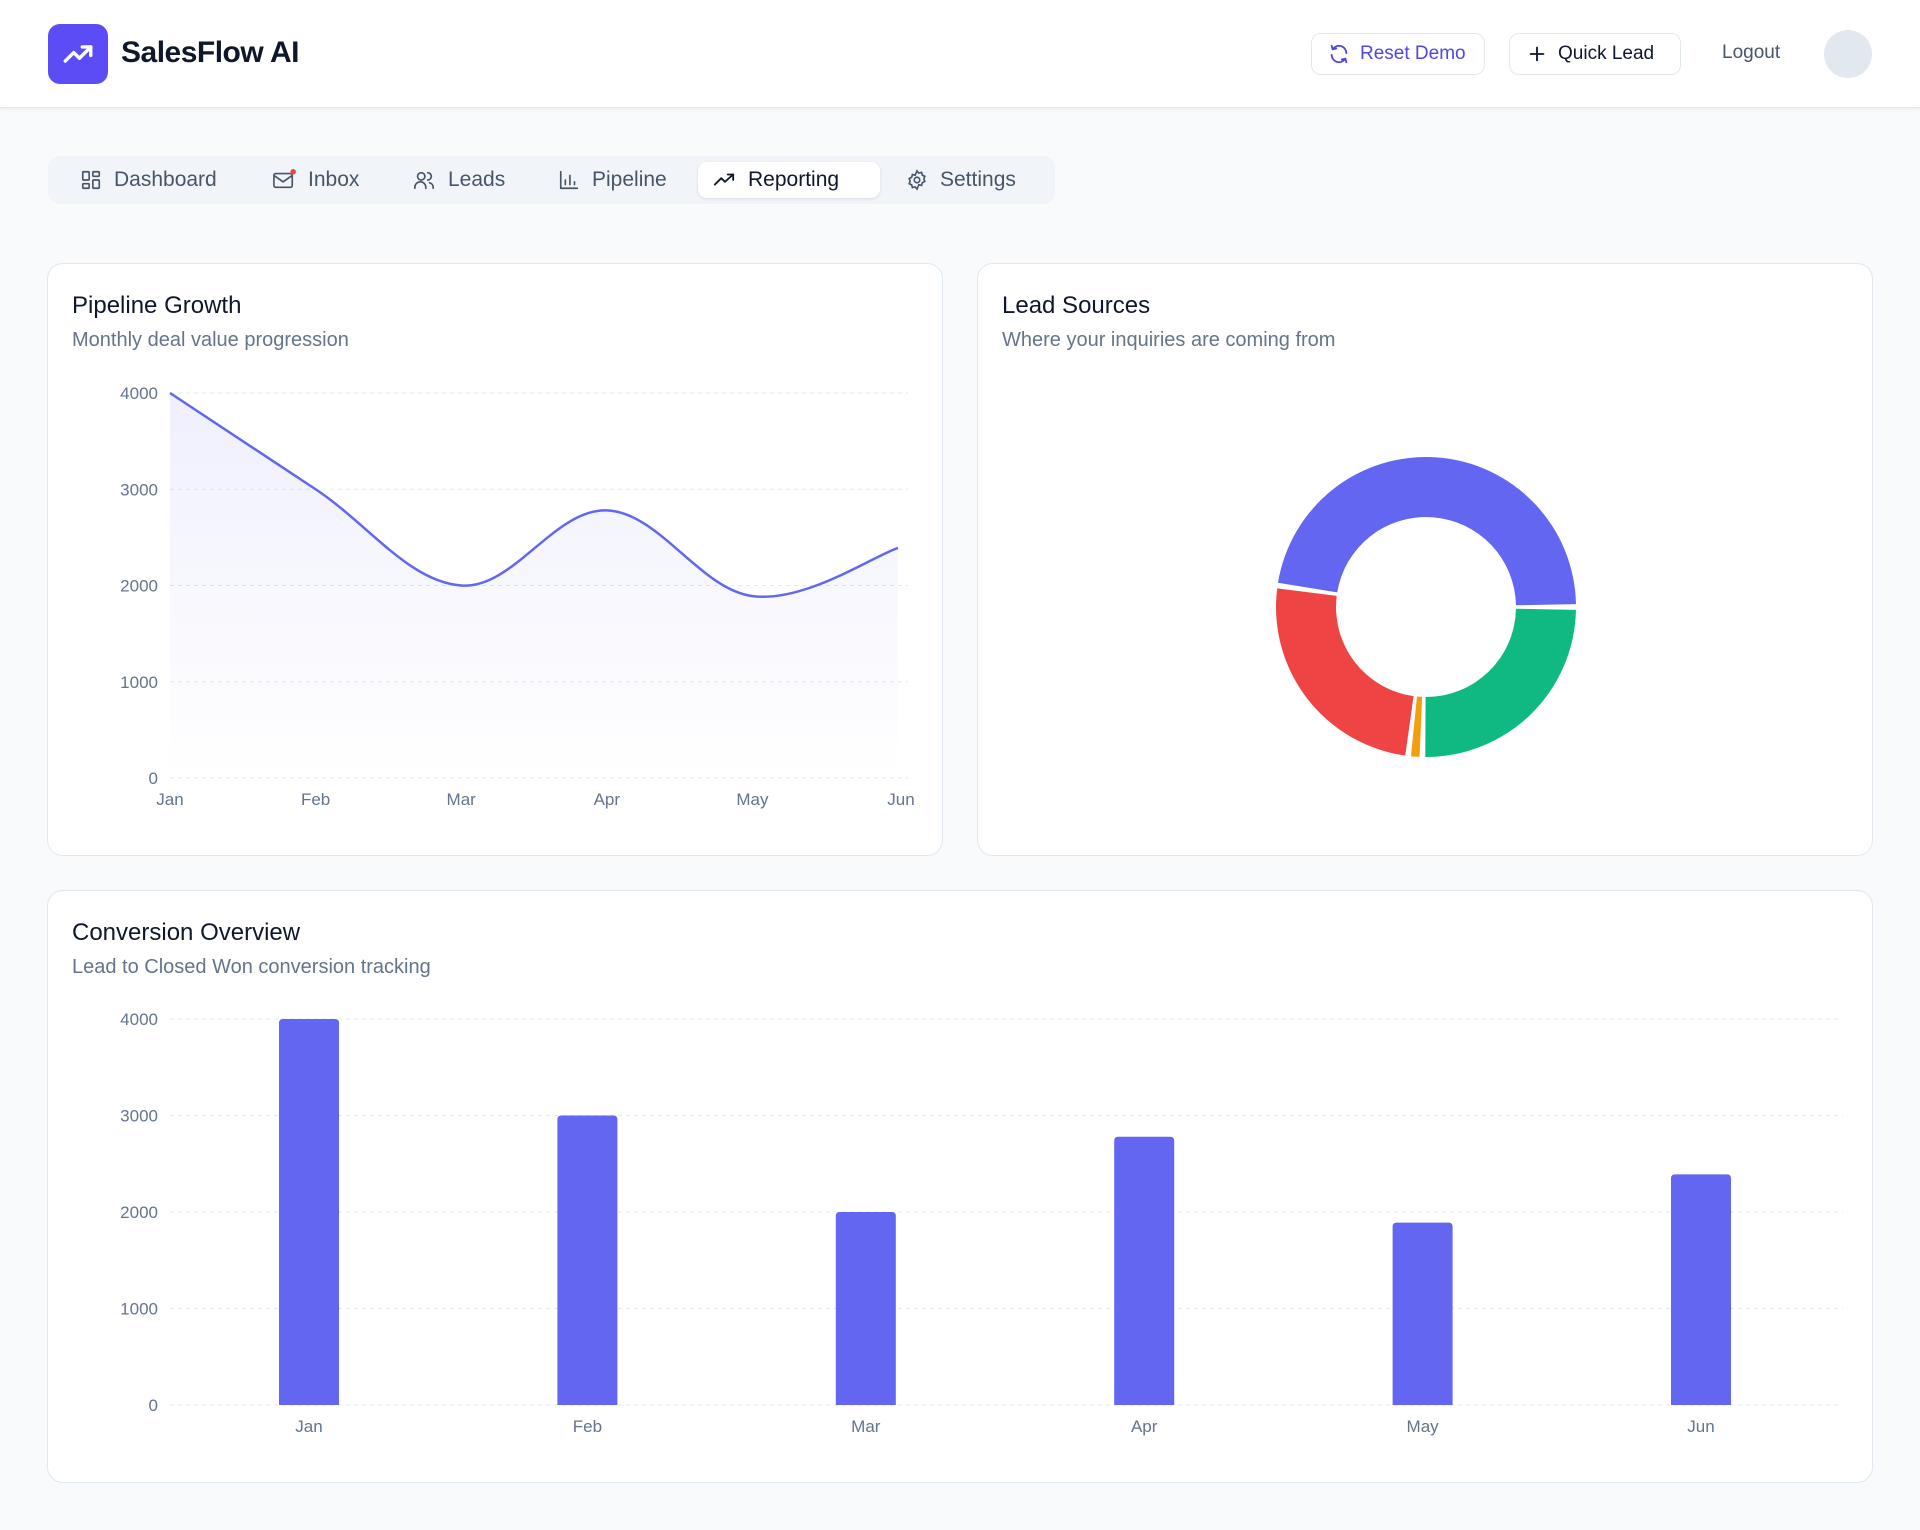 The image size is (1920, 1530). I want to click on area-fill, so click(534, 585).